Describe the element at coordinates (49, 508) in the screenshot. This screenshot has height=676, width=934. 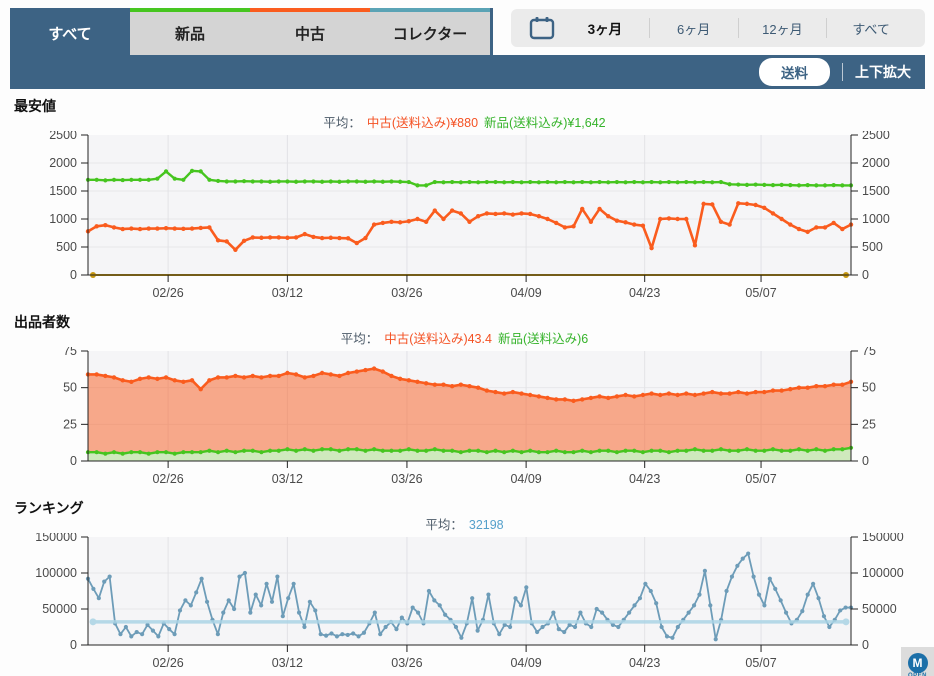
I see `ranking-title: ランキング` at that location.